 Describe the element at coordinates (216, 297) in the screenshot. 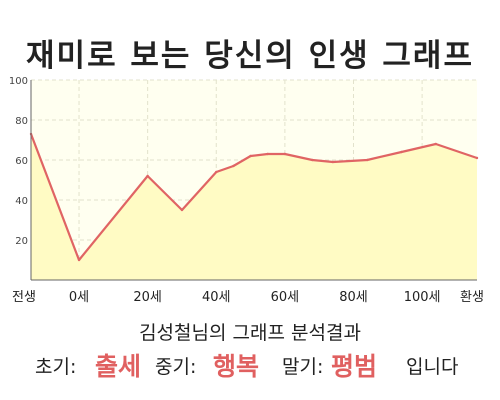

I see `x-tick-label: 40세` at that location.